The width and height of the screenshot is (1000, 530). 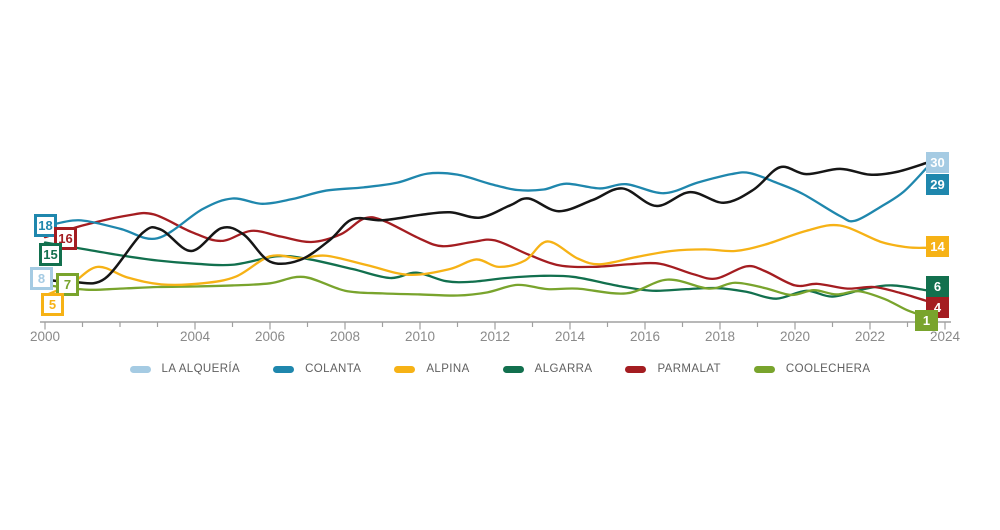 I want to click on x-tick-label: 2010, so click(x=420, y=336).